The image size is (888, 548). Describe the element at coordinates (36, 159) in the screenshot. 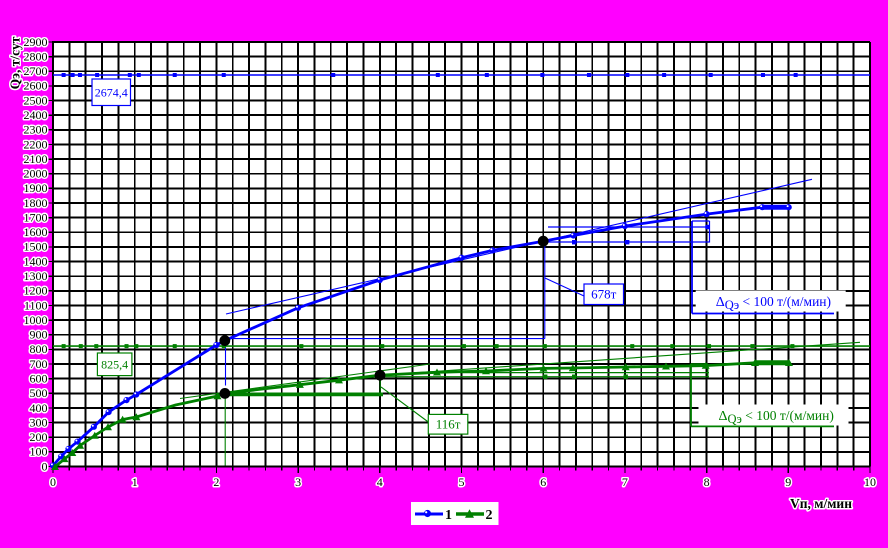

I see `svg-text: 2100` at that location.